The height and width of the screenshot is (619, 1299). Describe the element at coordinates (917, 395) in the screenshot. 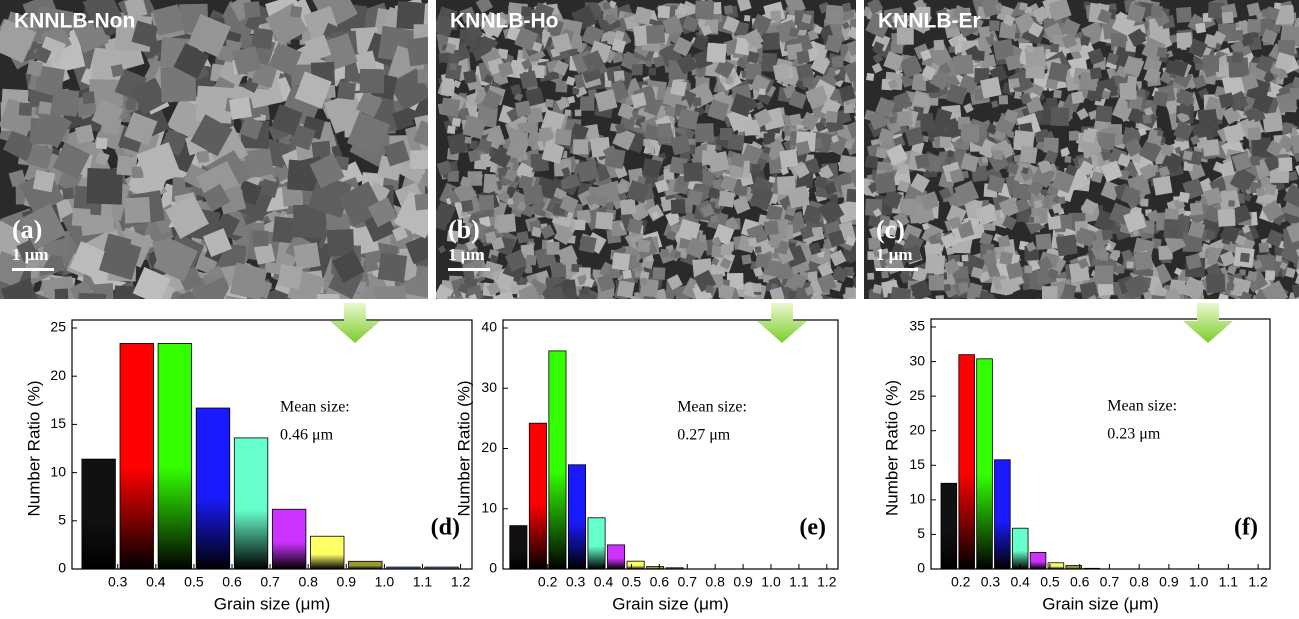

I see `y-tick-label: 25` at that location.